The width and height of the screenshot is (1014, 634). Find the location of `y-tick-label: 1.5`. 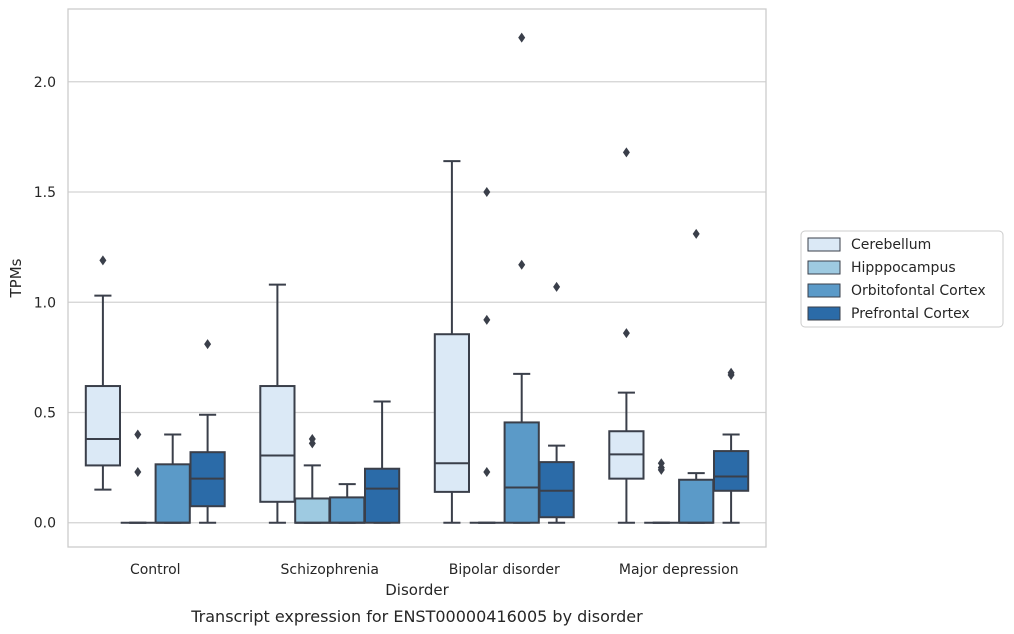

y-tick-label: 1.5 is located at coordinates (45, 193).